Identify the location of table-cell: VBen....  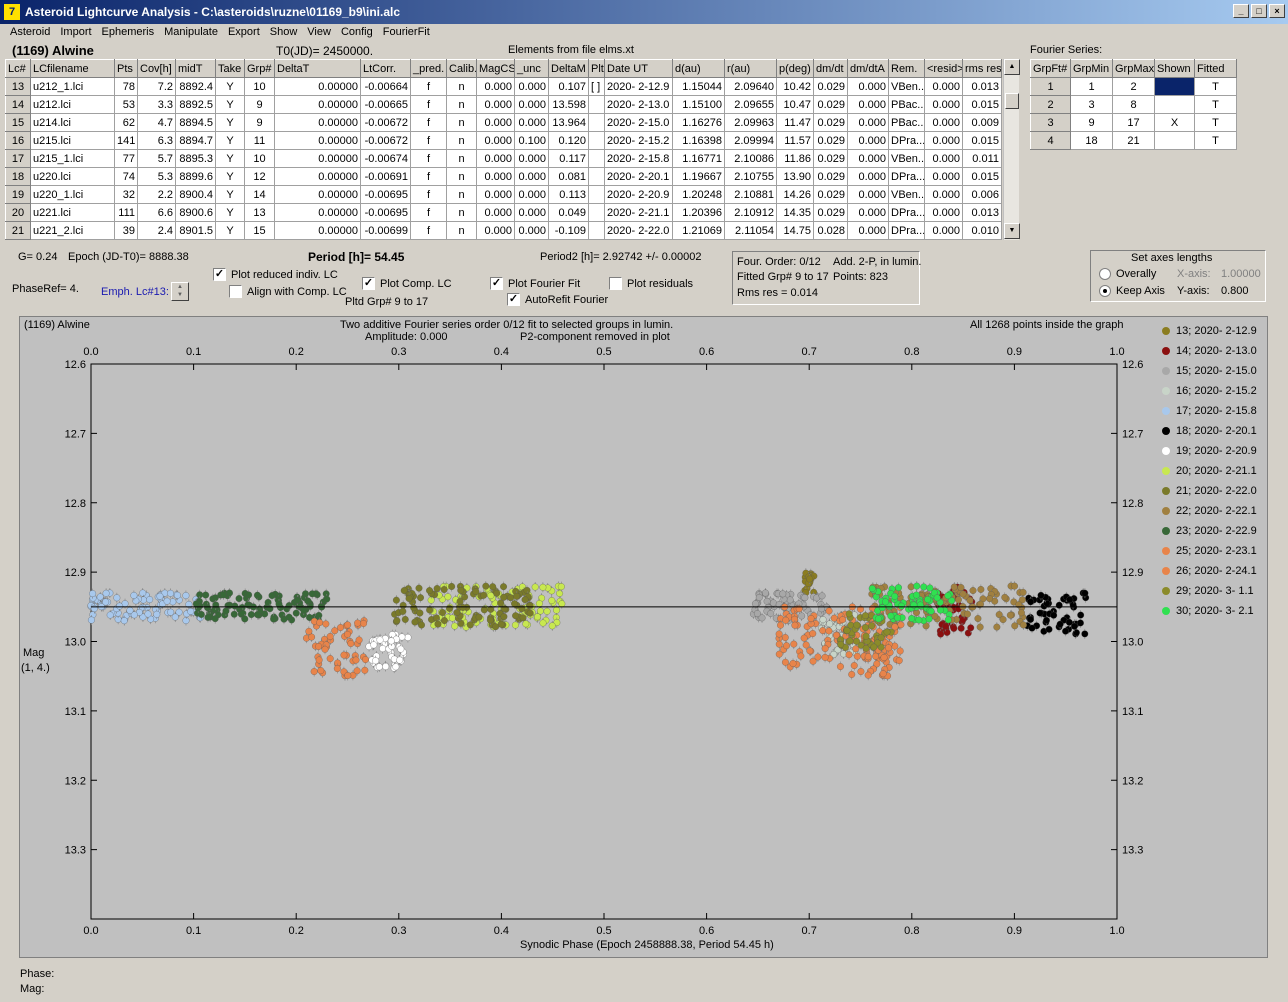
(906, 86).